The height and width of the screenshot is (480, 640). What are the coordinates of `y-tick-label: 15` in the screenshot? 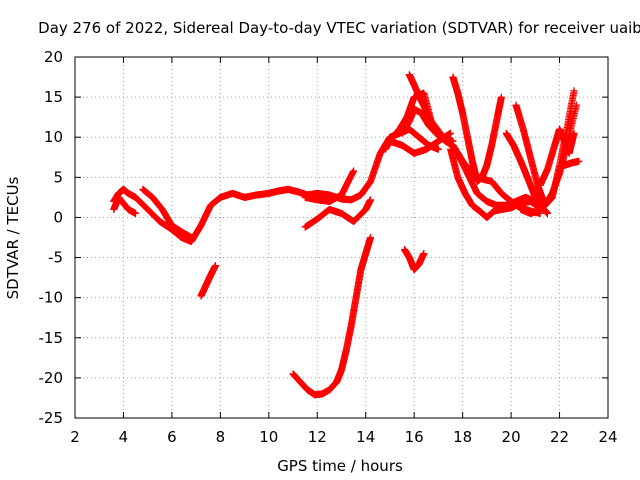 It's located at (53, 97).